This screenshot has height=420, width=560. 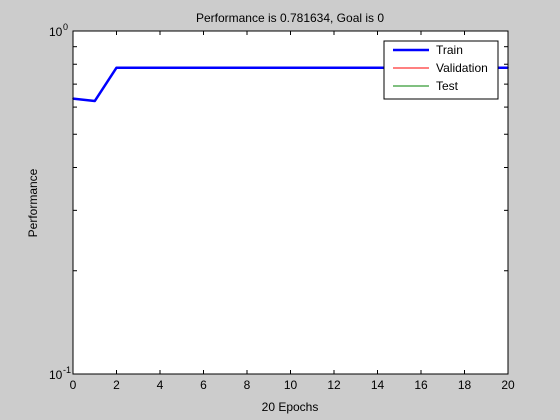 I want to click on legend: Train Validation Test, so click(x=441, y=70).